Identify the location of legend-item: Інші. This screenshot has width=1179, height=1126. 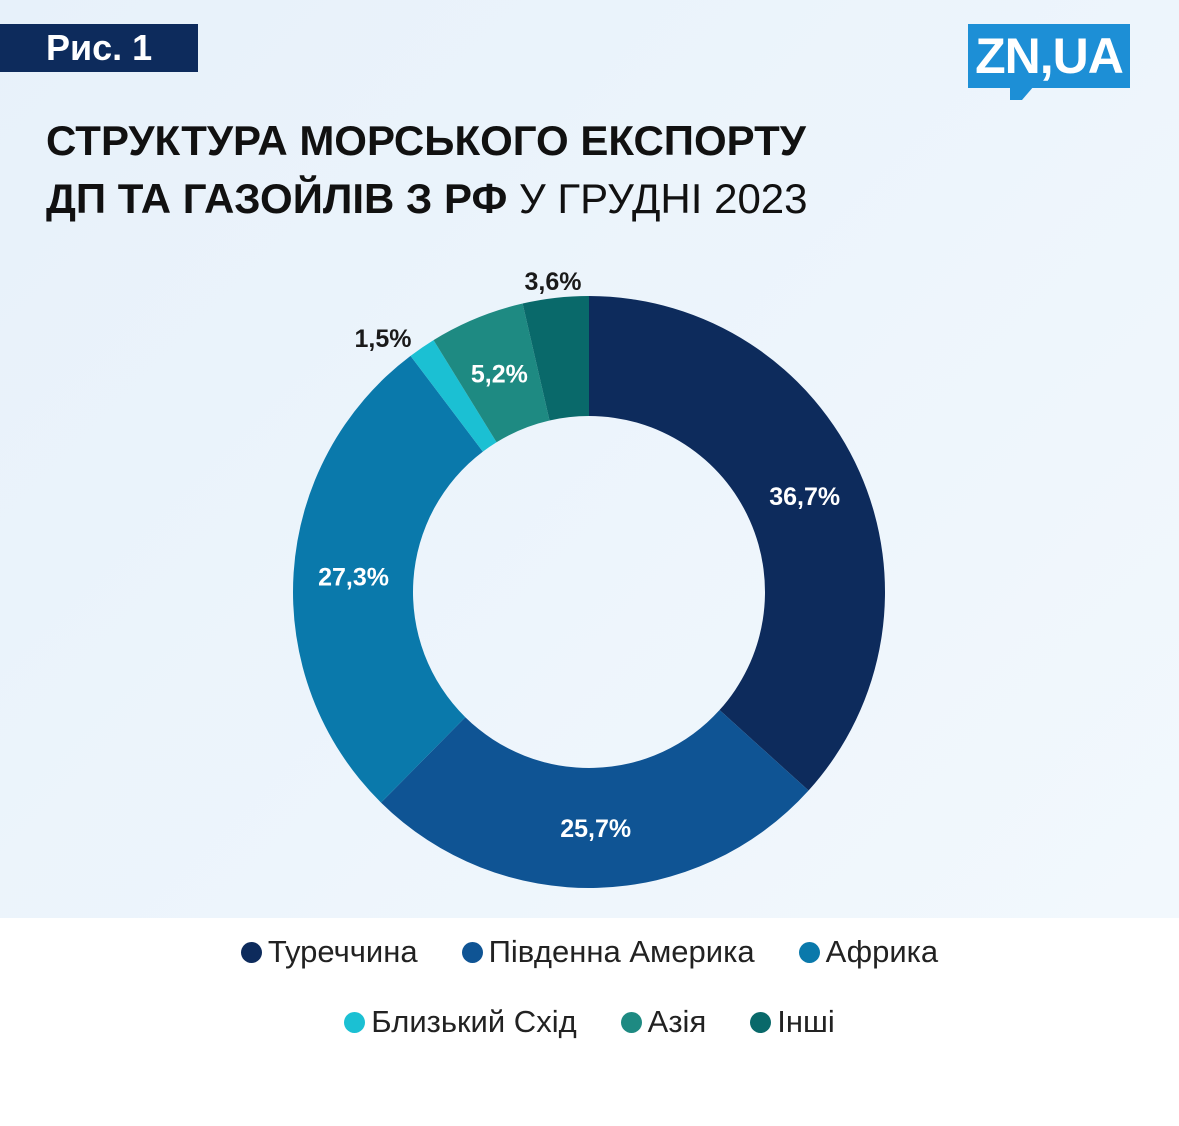
(792, 1022).